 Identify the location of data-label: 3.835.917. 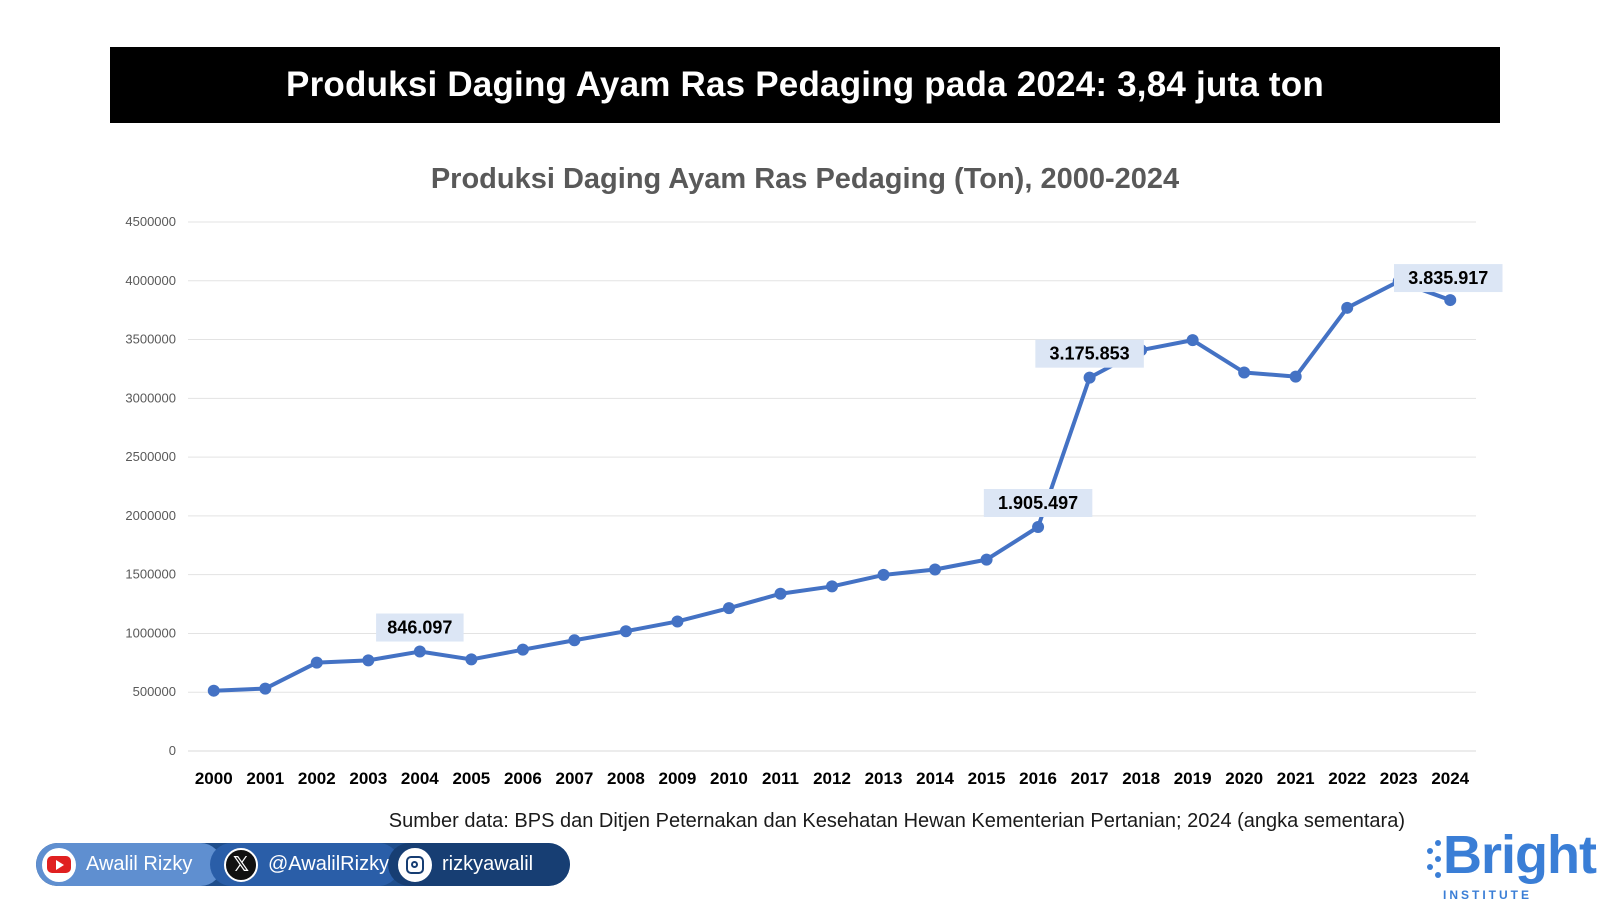
(1448, 278).